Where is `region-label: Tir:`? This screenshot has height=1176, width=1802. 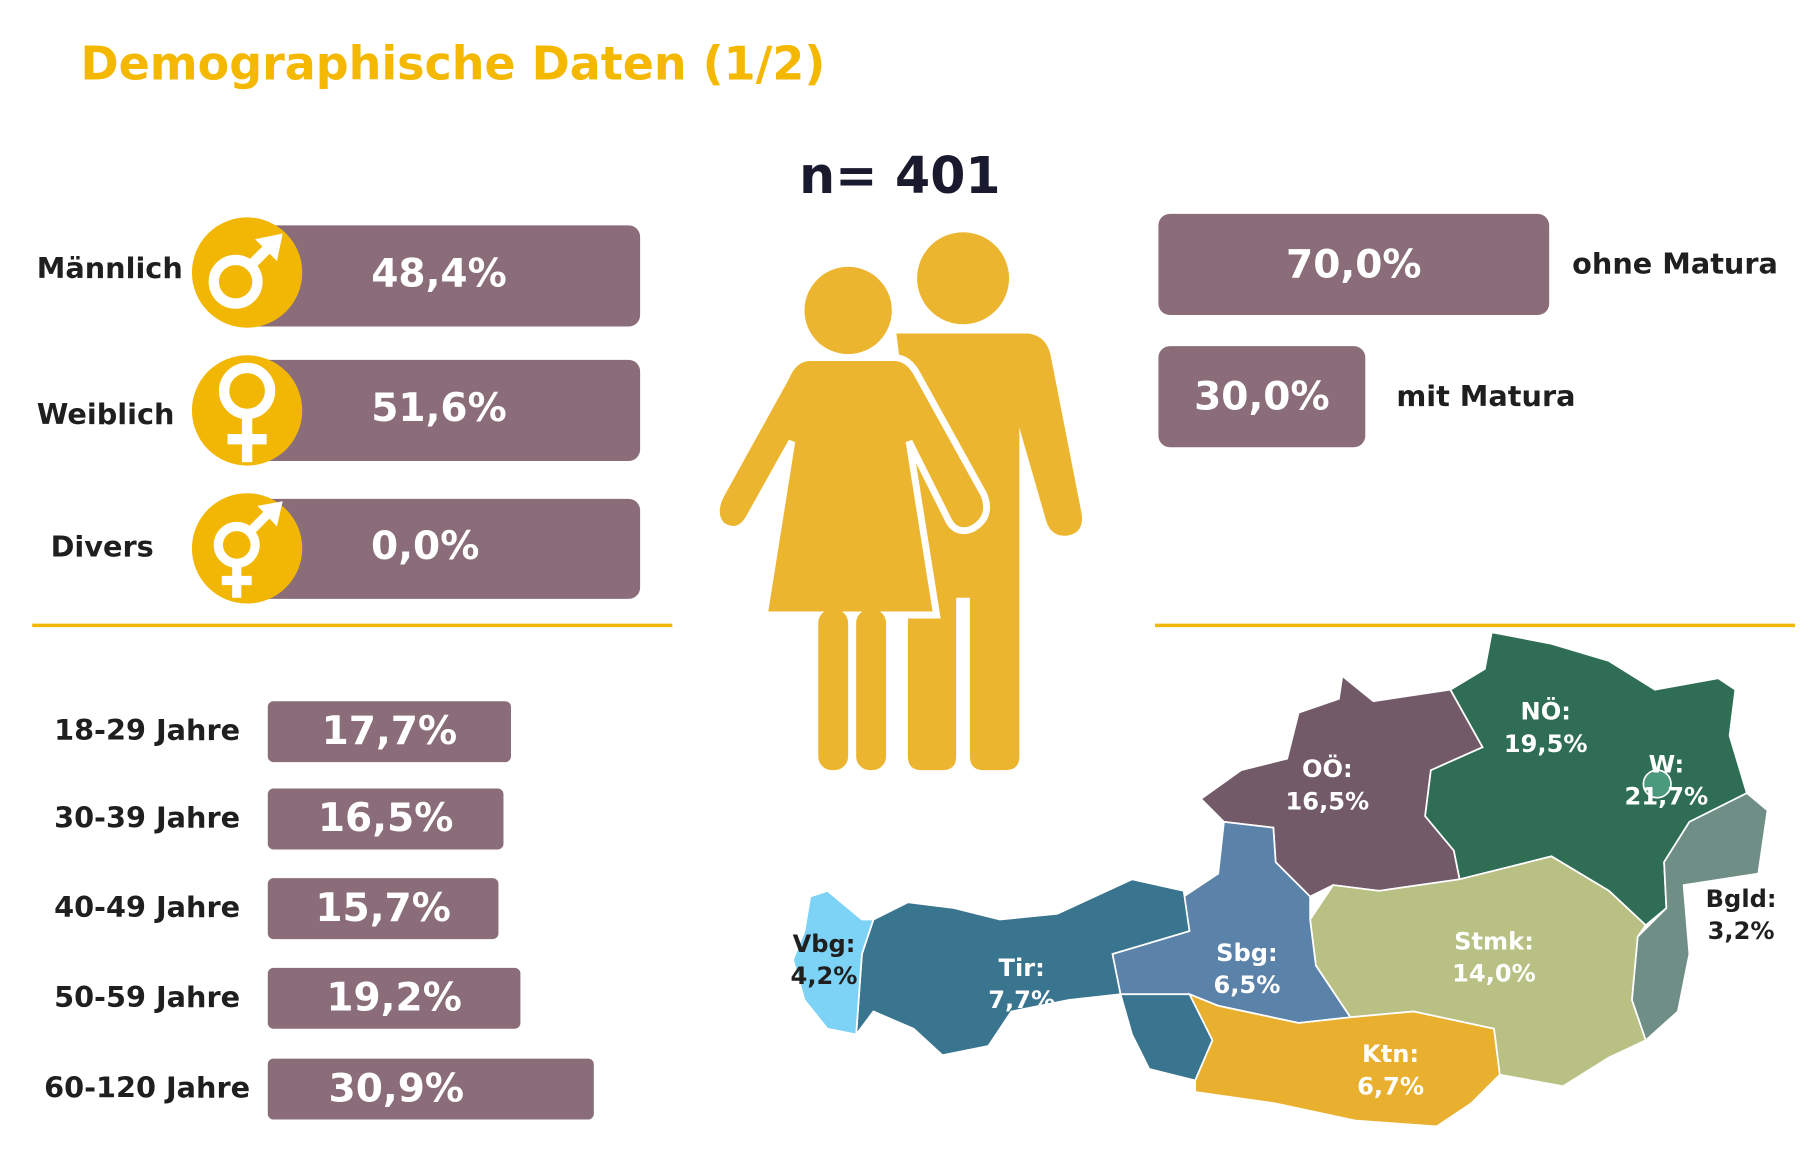 region-label: Tir: is located at coordinates (1022, 968).